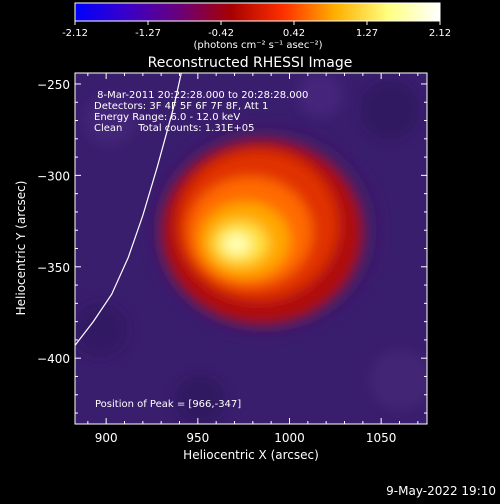  Describe the element at coordinates (21, 248) in the screenshot. I see `y-axis-label: Heliocentric Y (arcsec)` at that location.